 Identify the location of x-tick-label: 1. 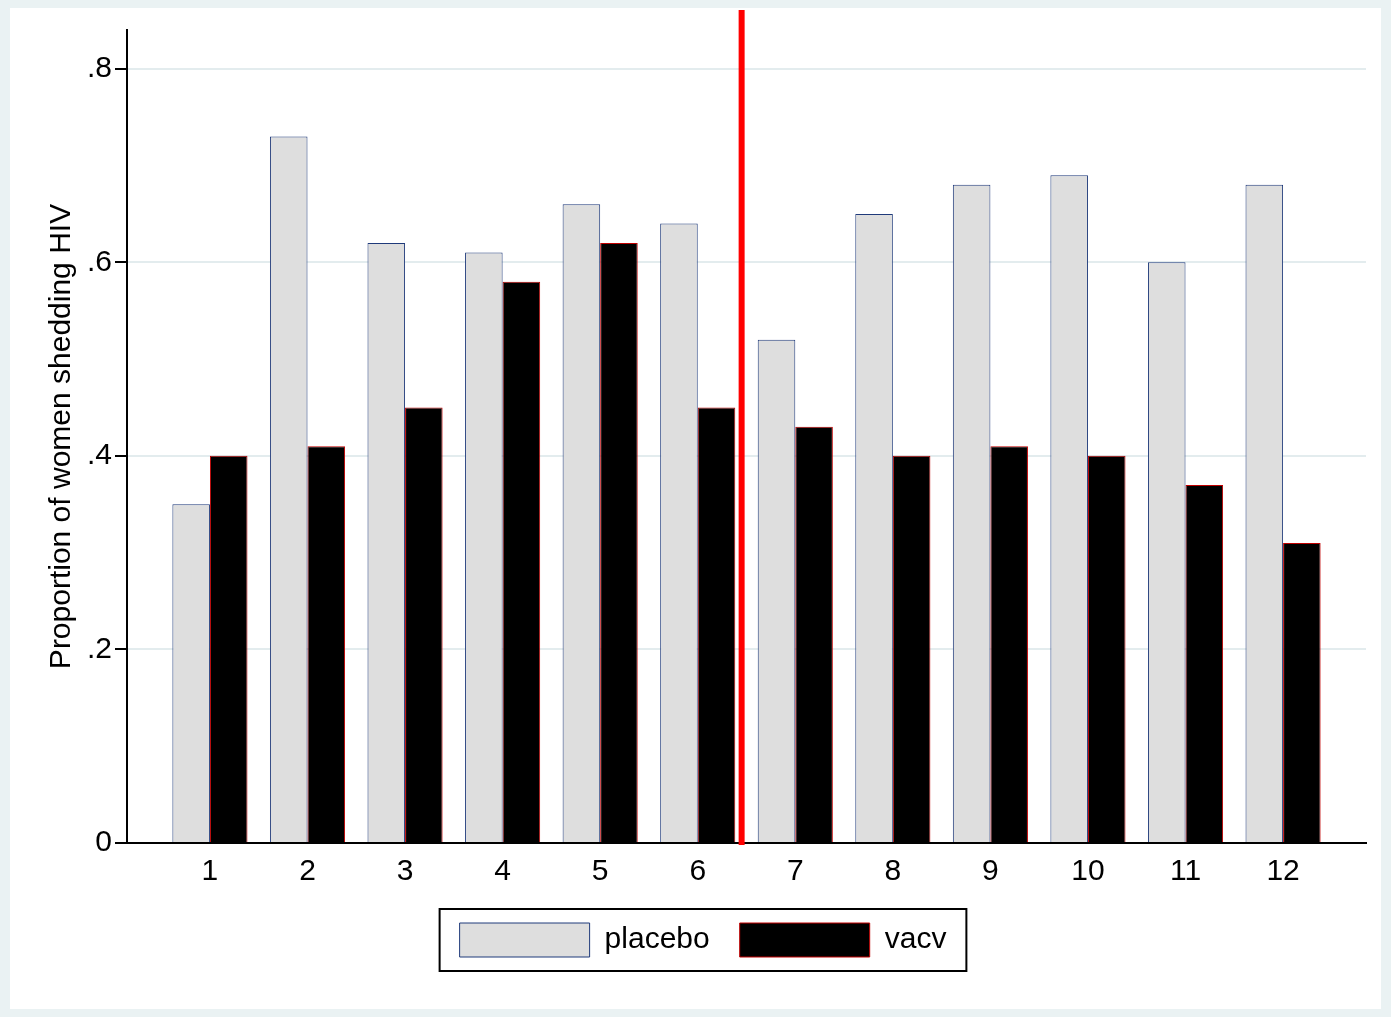
(210, 870).